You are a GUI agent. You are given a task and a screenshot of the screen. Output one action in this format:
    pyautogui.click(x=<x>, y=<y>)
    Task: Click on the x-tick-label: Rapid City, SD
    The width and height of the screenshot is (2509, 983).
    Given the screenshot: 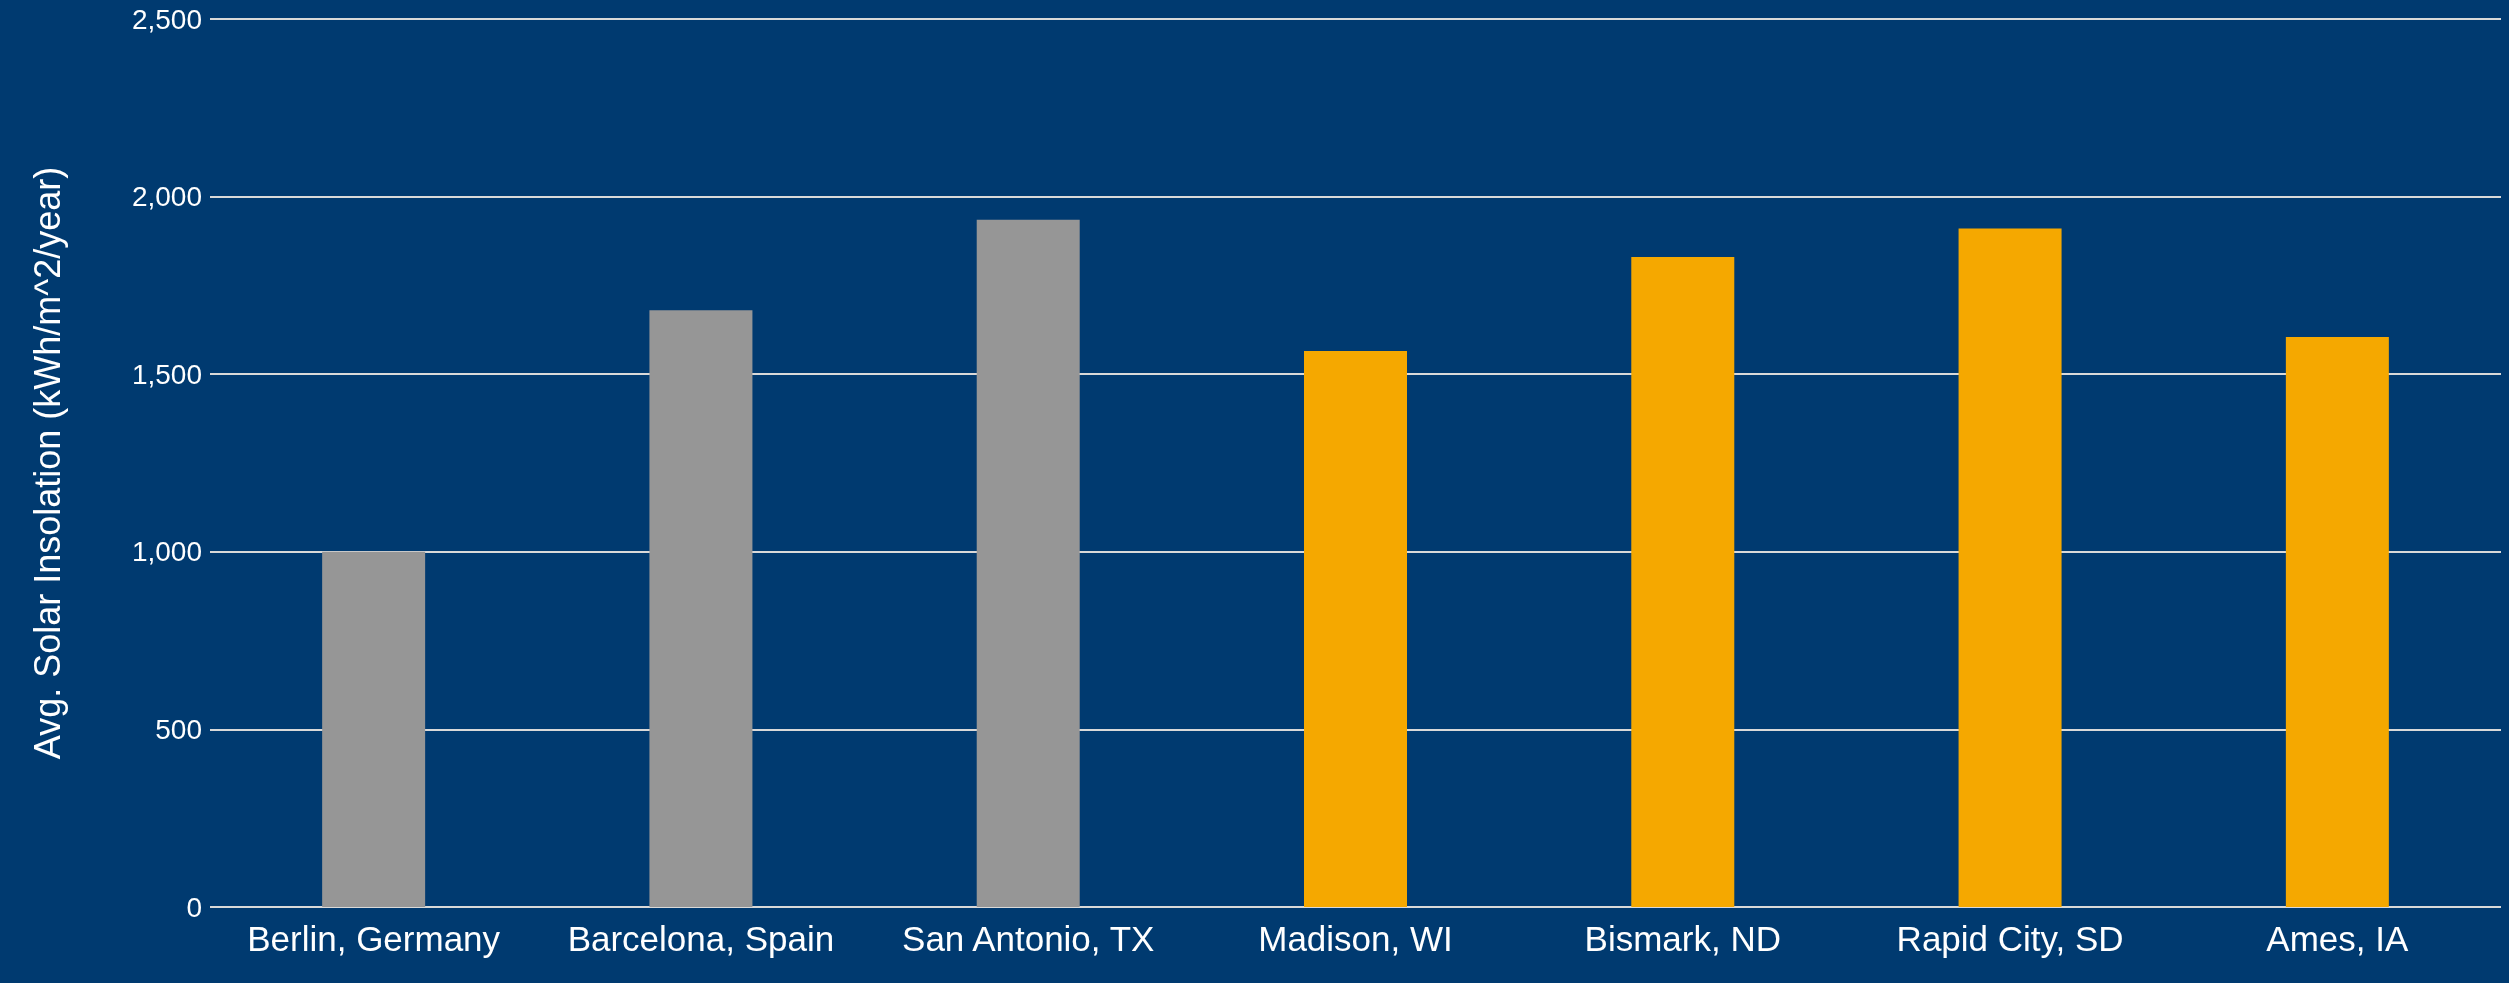 What is the action you would take?
    pyautogui.click(x=2010, y=938)
    